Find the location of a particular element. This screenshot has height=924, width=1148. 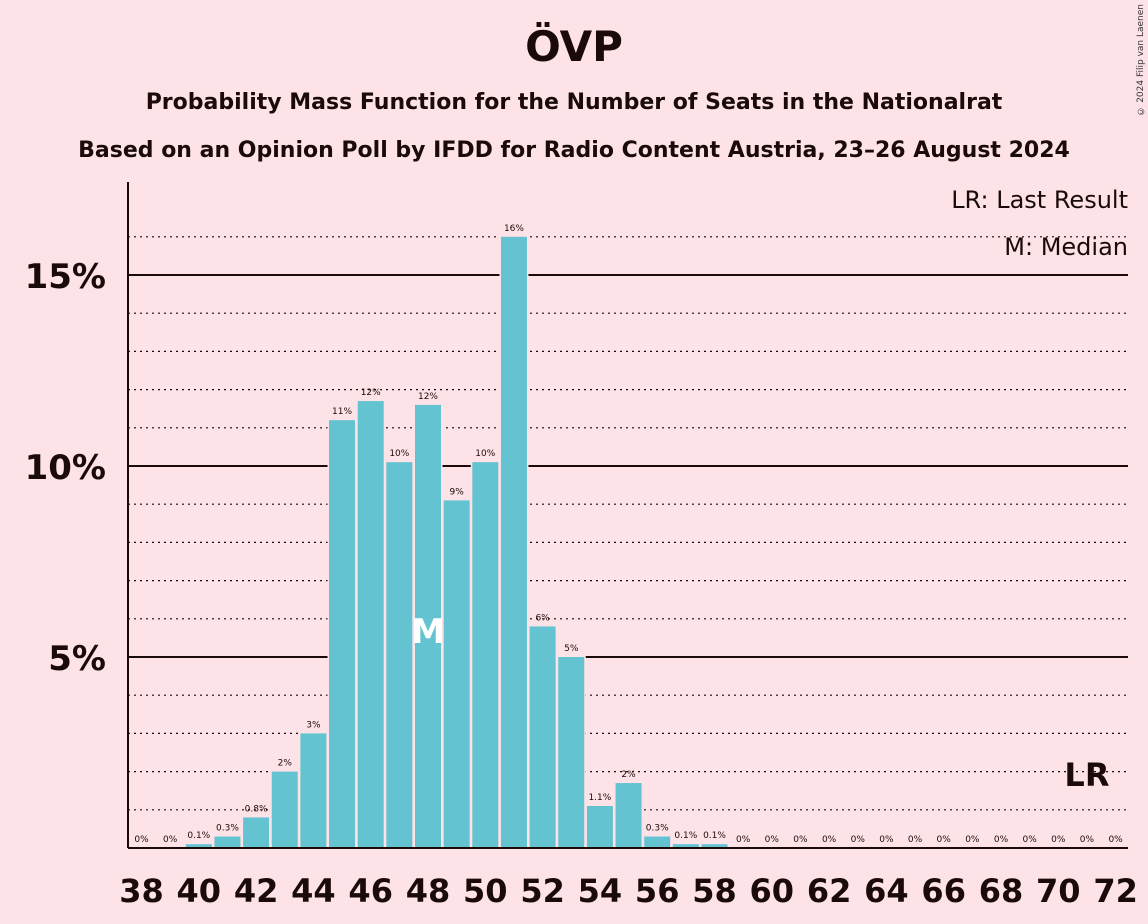

y-tick-label: 15% is located at coordinates (65, 277).